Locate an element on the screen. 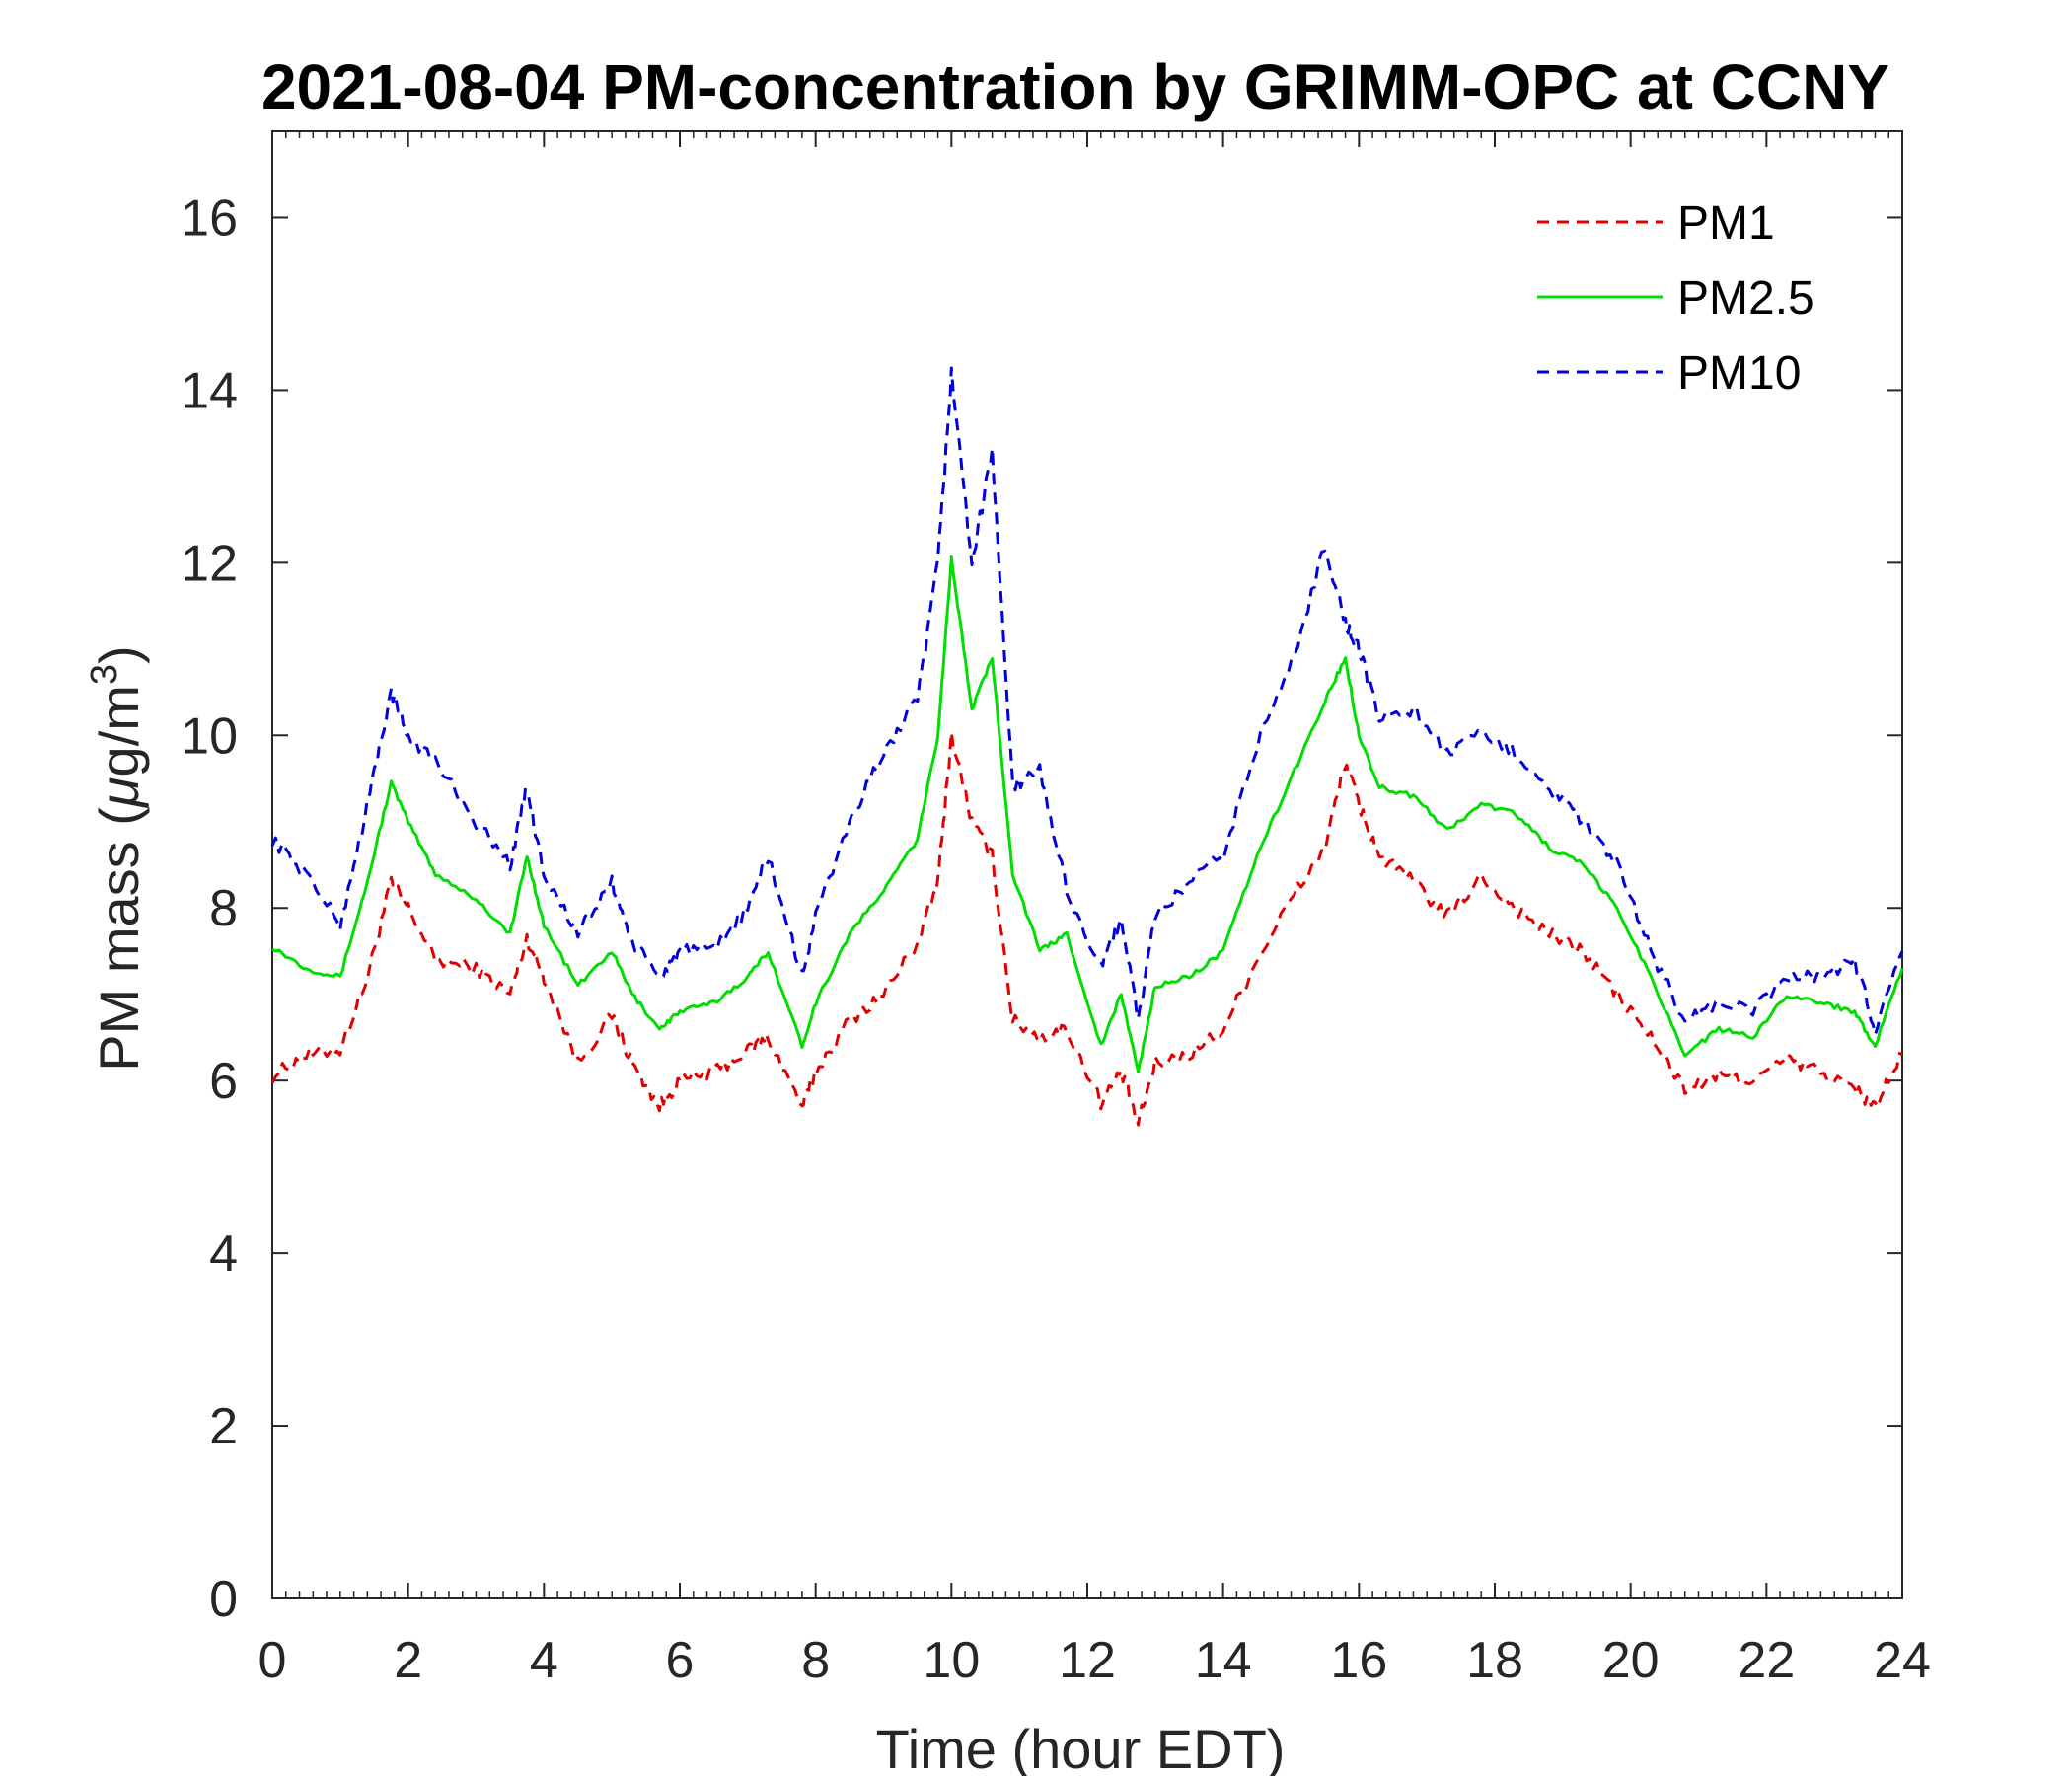 This screenshot has width=2072, height=1776. x-tick-label: 2 is located at coordinates (408, 1661).